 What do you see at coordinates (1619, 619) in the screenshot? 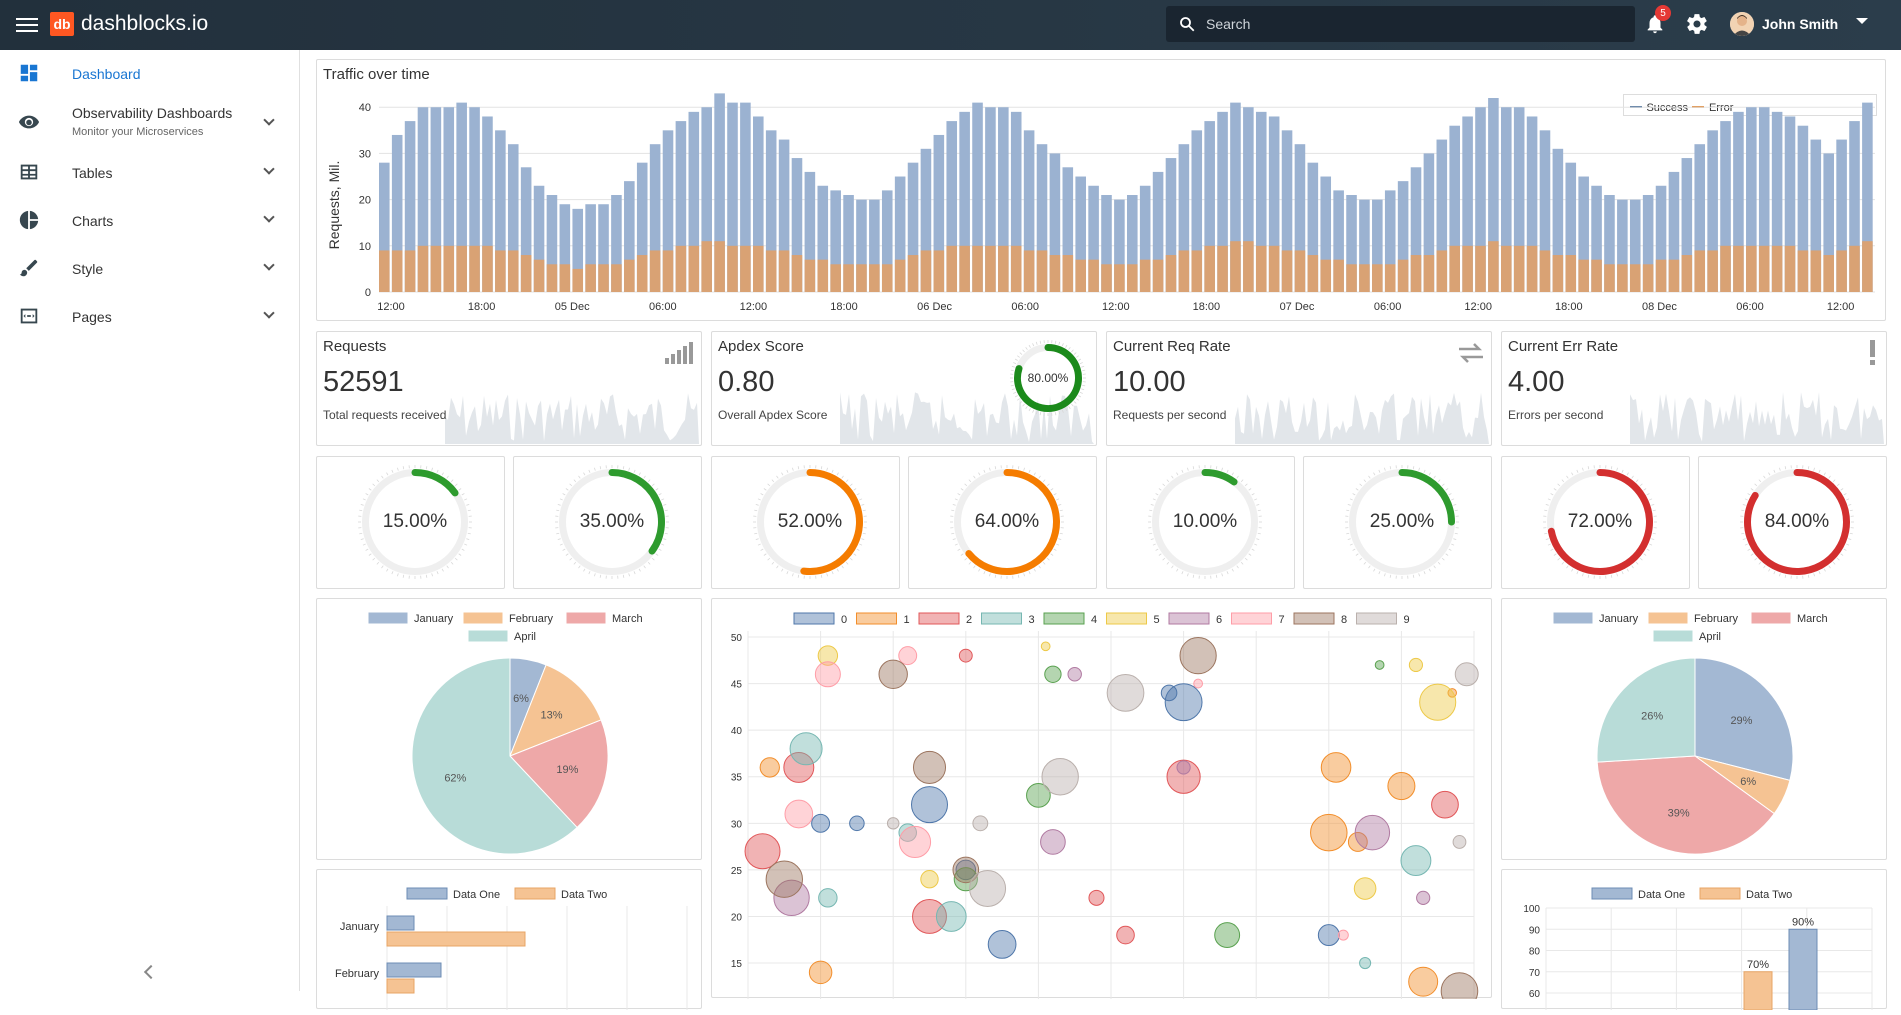
I see `legend-label: January` at bounding box center [1619, 619].